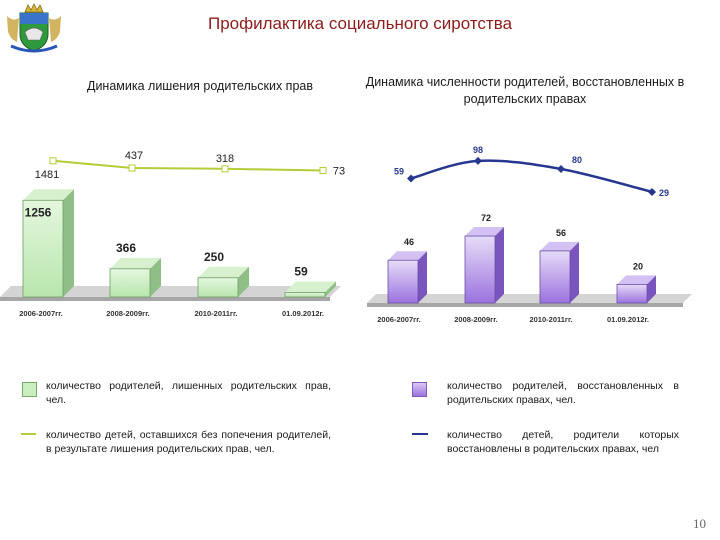  What do you see at coordinates (664, 193) in the screenshot?
I see `right-point-label-3: 29` at bounding box center [664, 193].